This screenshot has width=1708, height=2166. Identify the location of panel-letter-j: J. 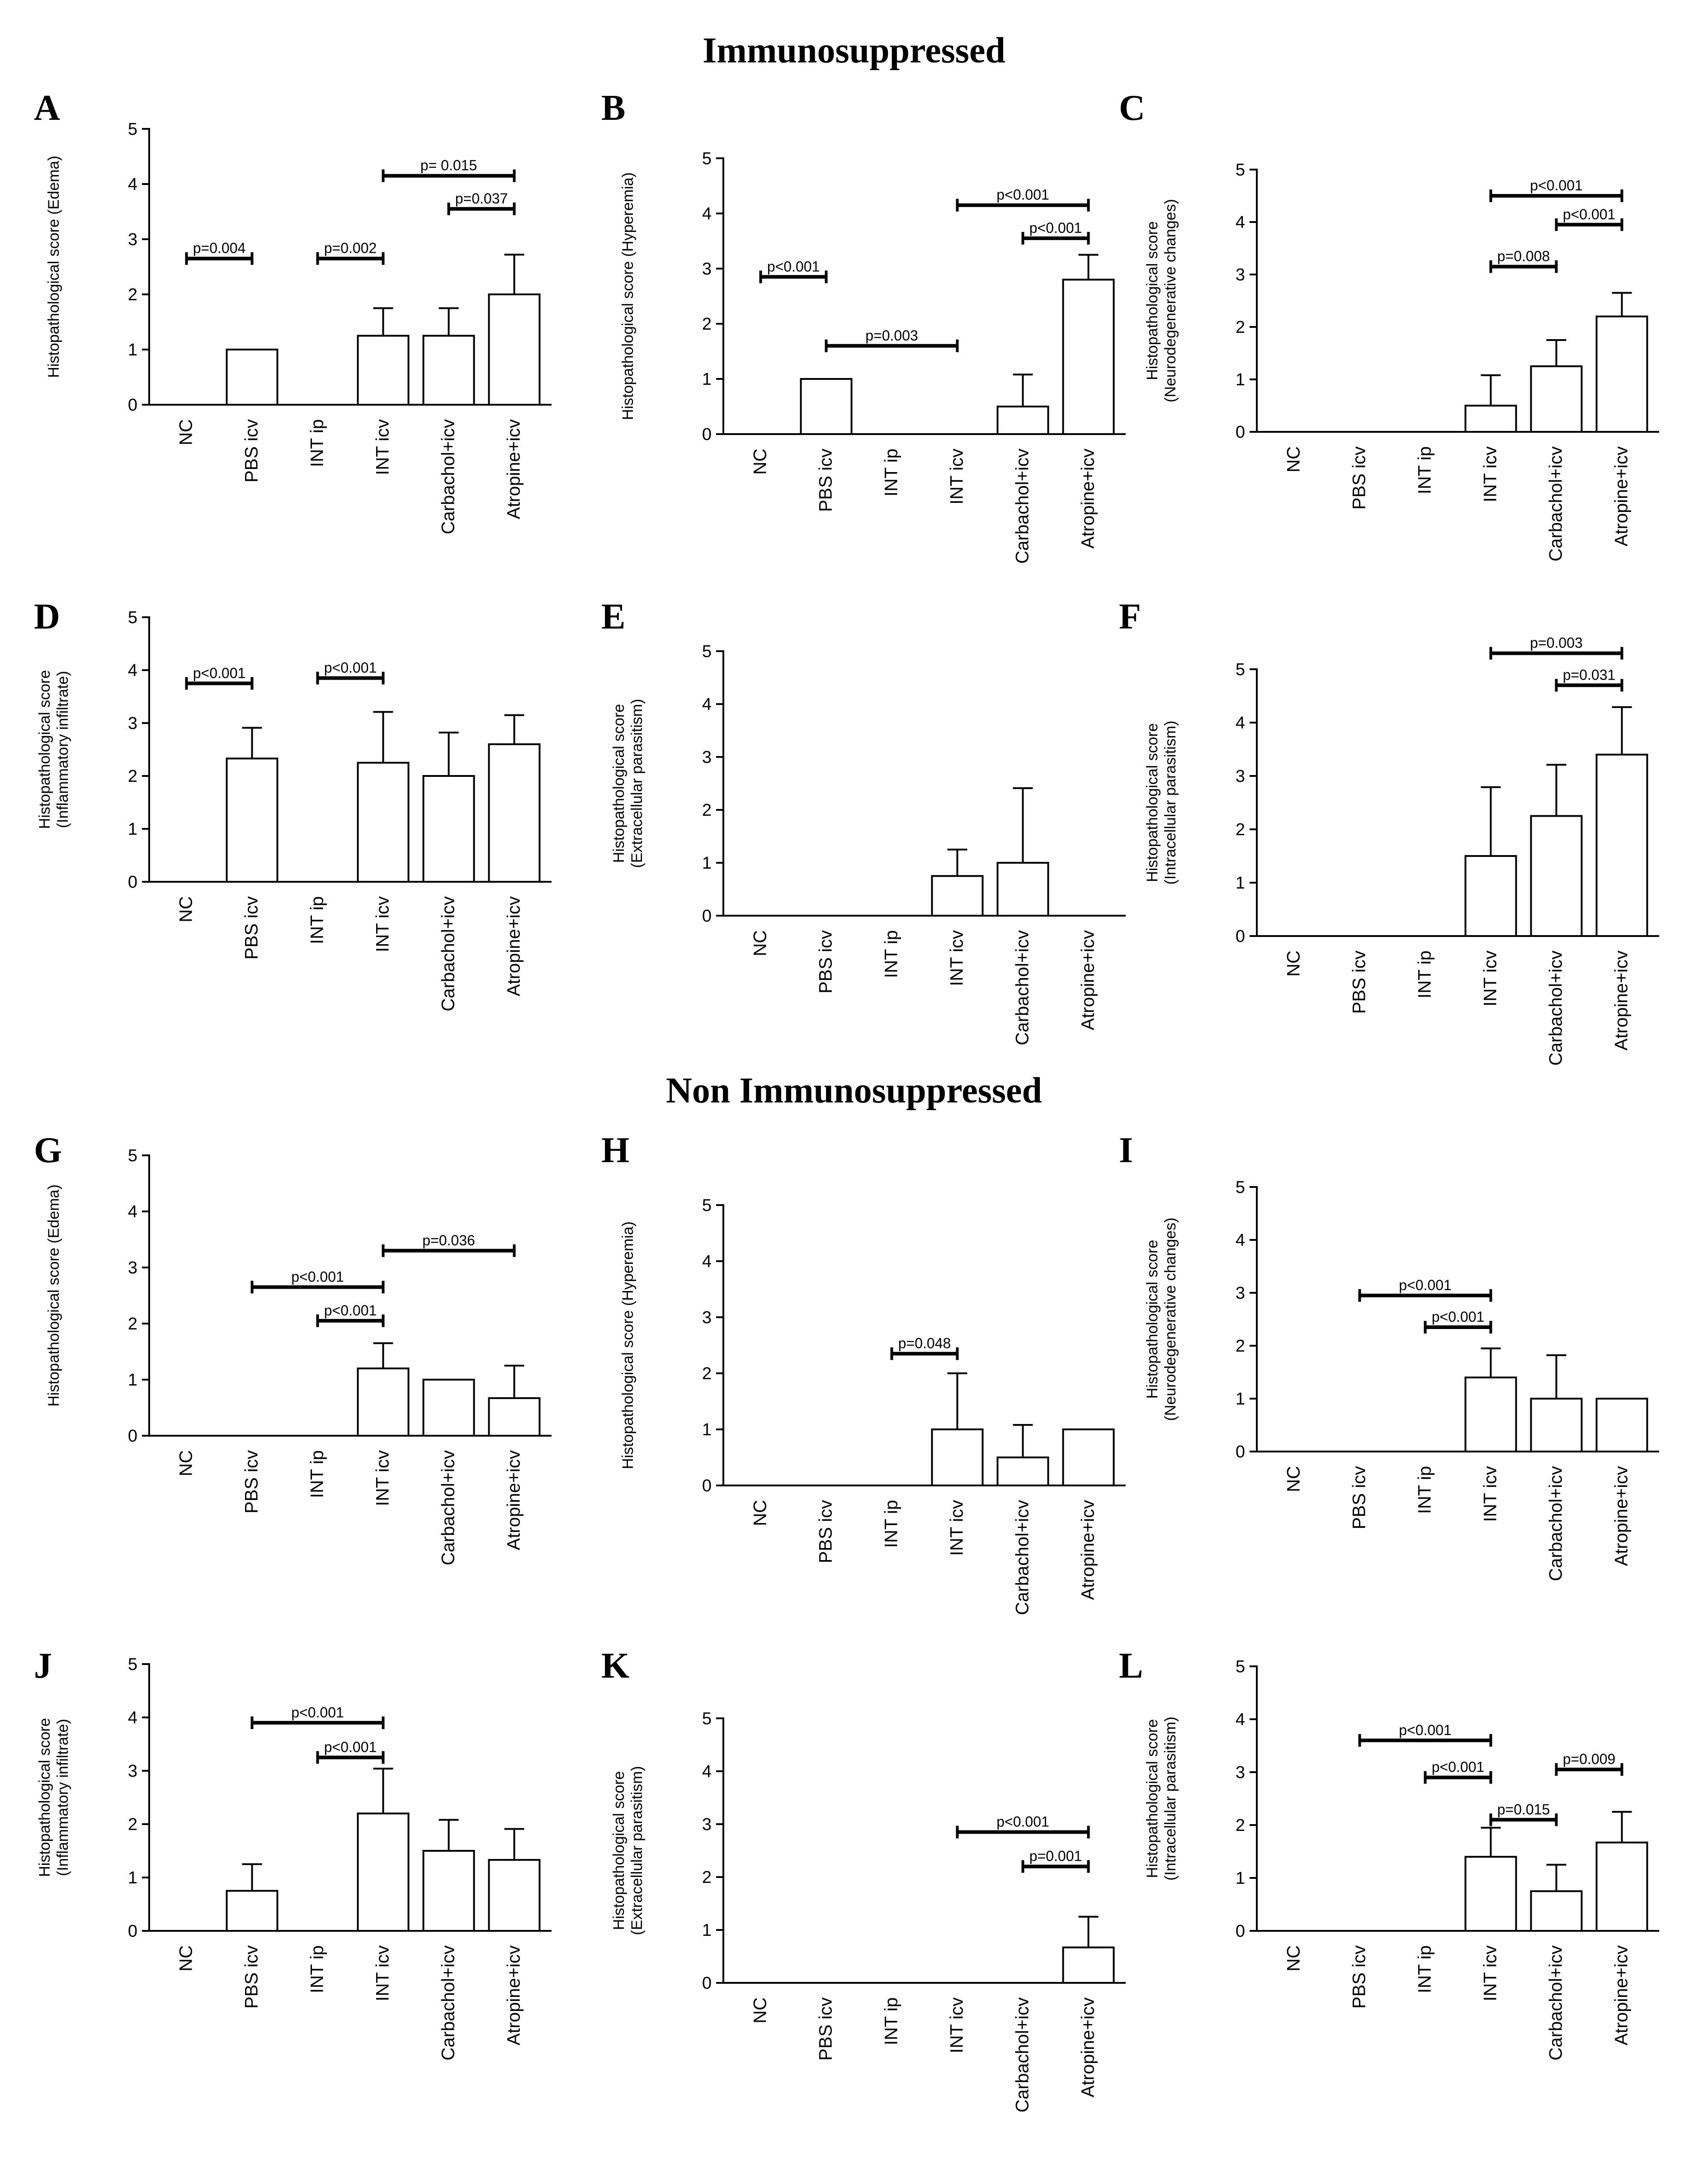
(43, 1666).